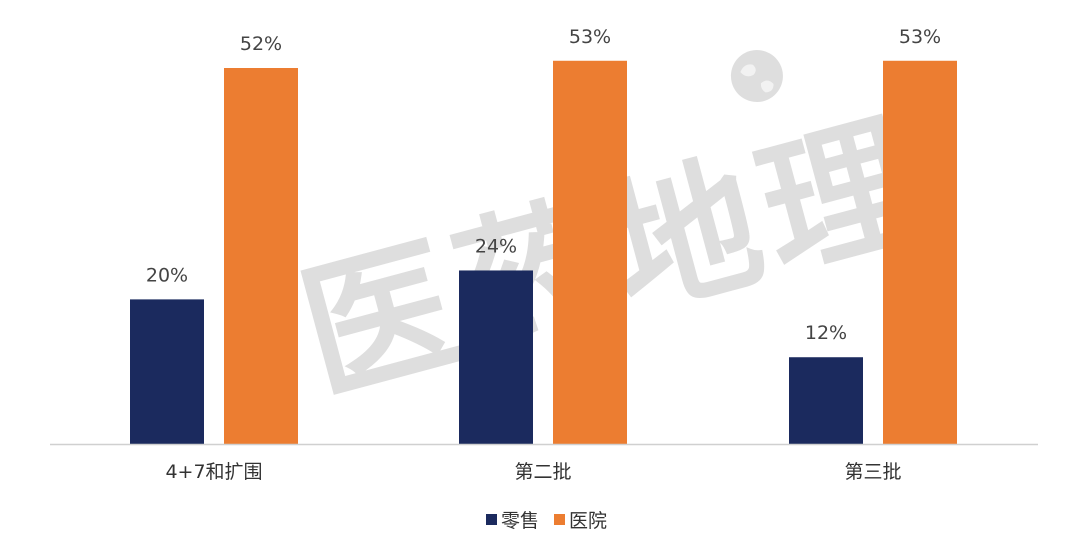 Image resolution: width=1080 pixels, height=551 pixels. Describe the element at coordinates (546, 521) in the screenshot. I see `legend: 零售 医院` at that location.